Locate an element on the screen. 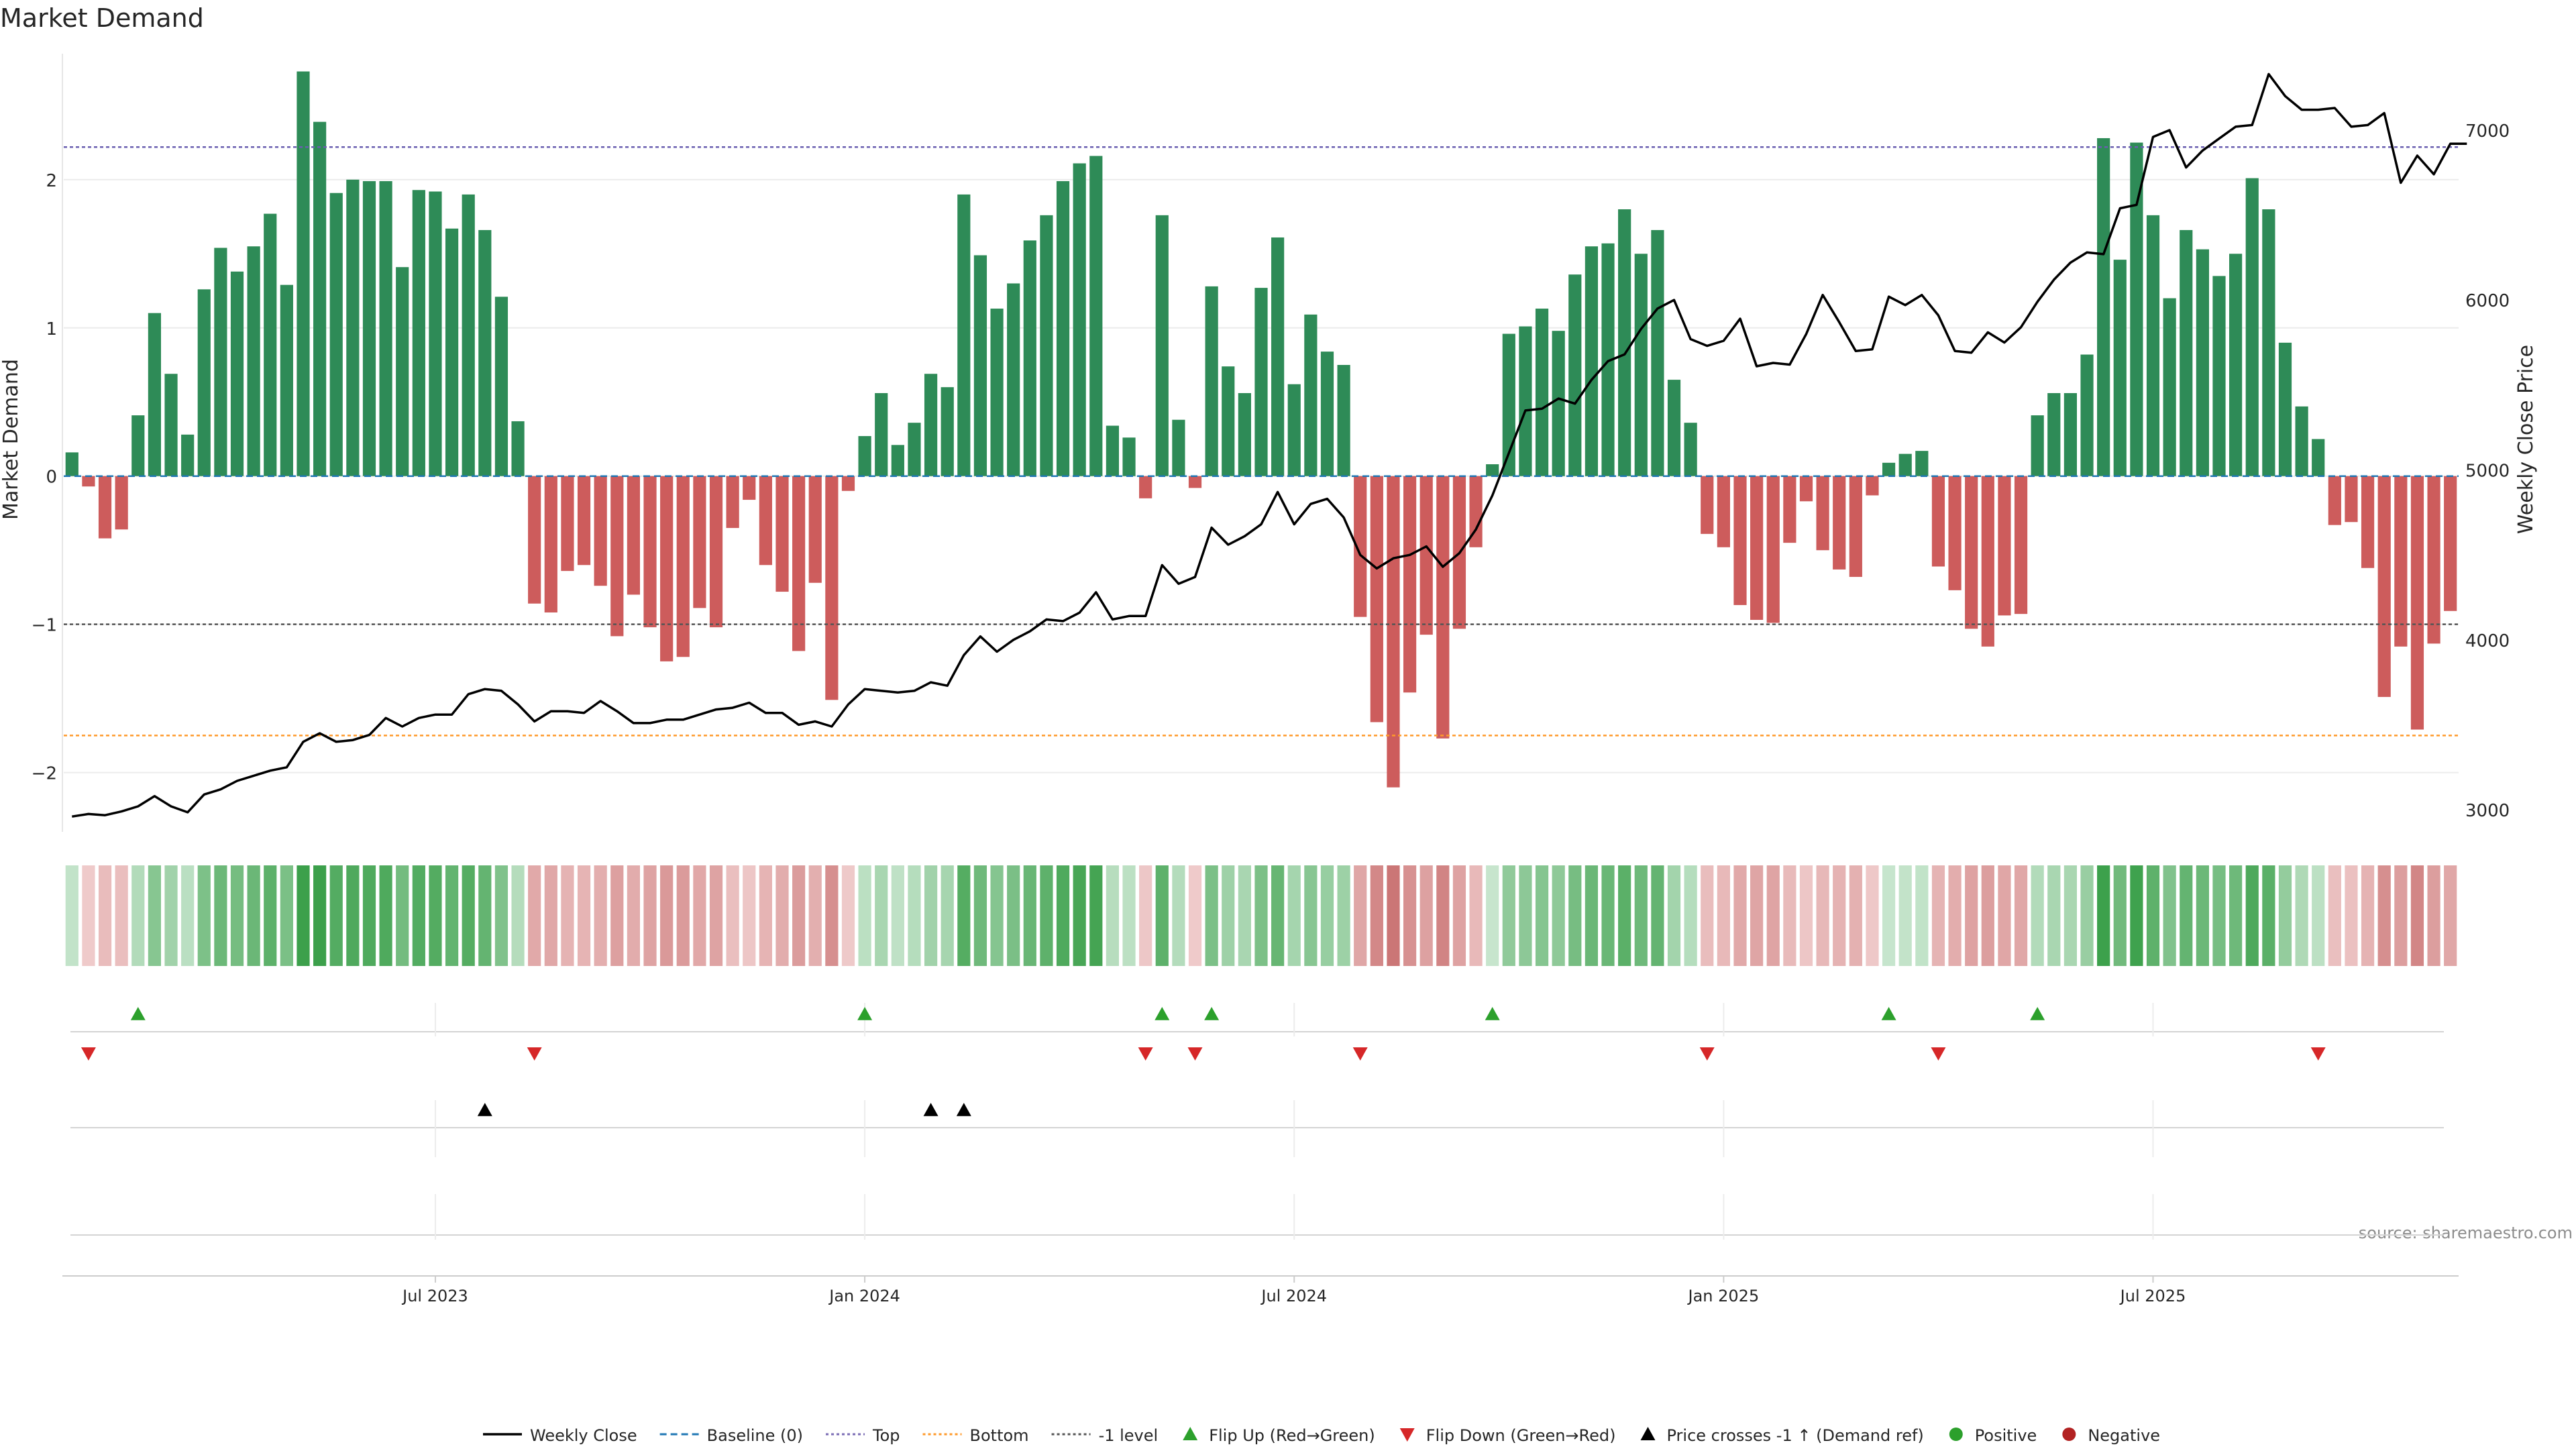 The width and height of the screenshot is (2576, 1449). y2-tick-label: 4000 is located at coordinates (2487, 641).